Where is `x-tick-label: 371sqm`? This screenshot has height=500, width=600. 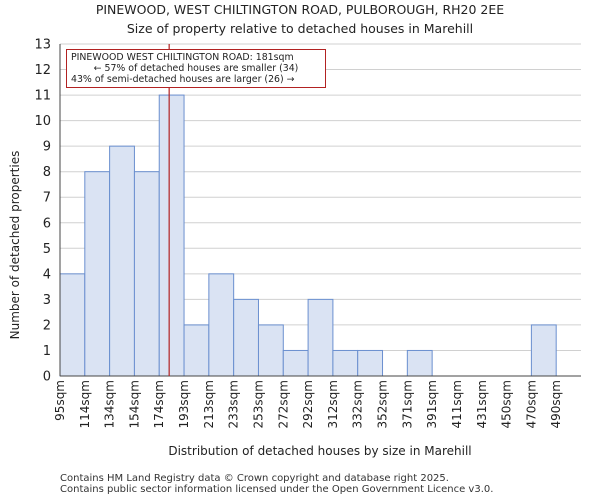
x-tick-label: 371sqm is located at coordinates (407, 404).